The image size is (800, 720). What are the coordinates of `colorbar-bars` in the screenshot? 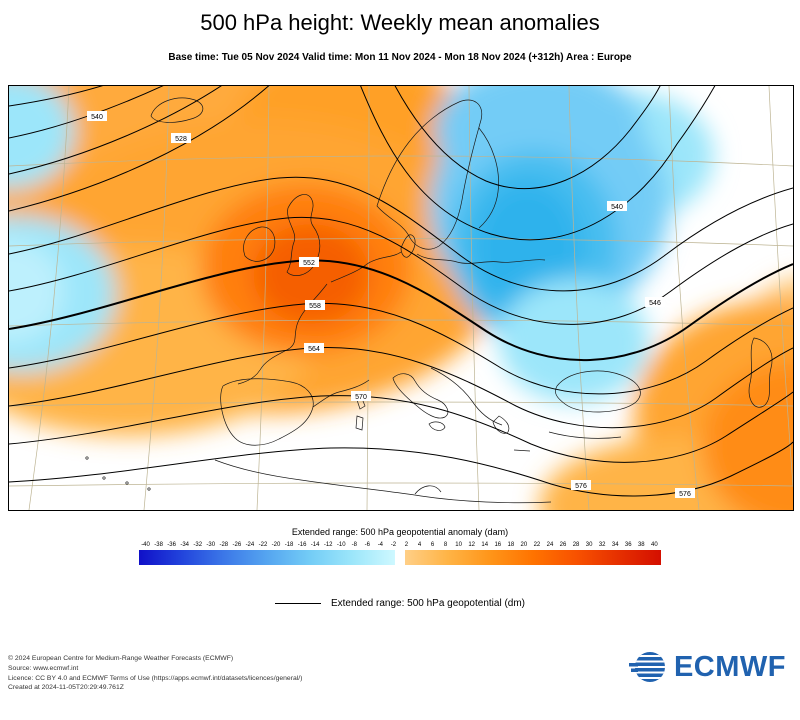 It's located at (400, 557).